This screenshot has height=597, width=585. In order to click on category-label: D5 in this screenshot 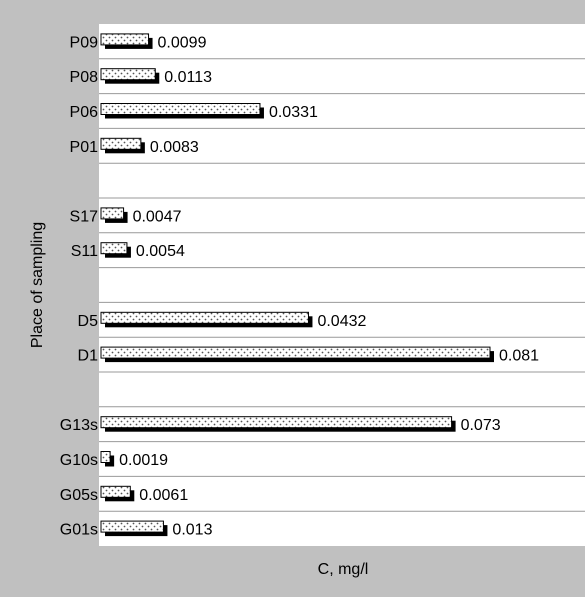, I will do `click(88, 321)`.